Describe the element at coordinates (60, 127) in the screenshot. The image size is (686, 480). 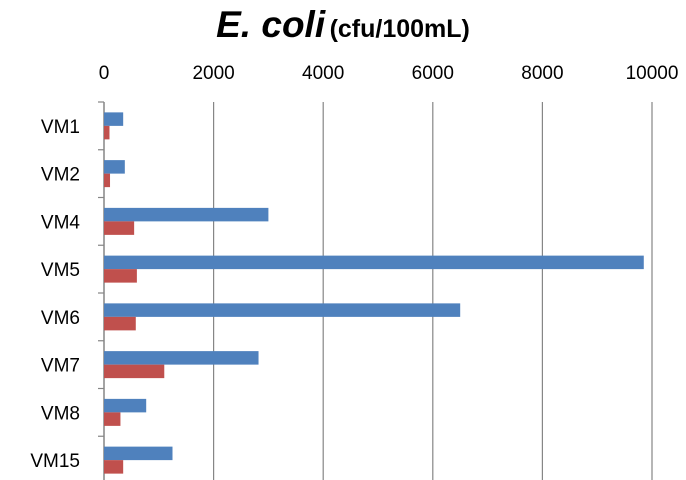
I see `y-tick-label: VM1` at that location.